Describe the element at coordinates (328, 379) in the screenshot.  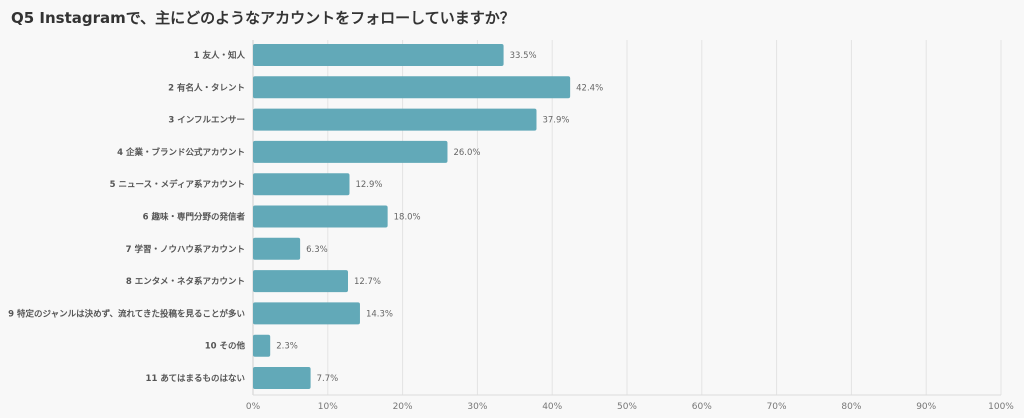
I see `data-label: 7.7%` at that location.